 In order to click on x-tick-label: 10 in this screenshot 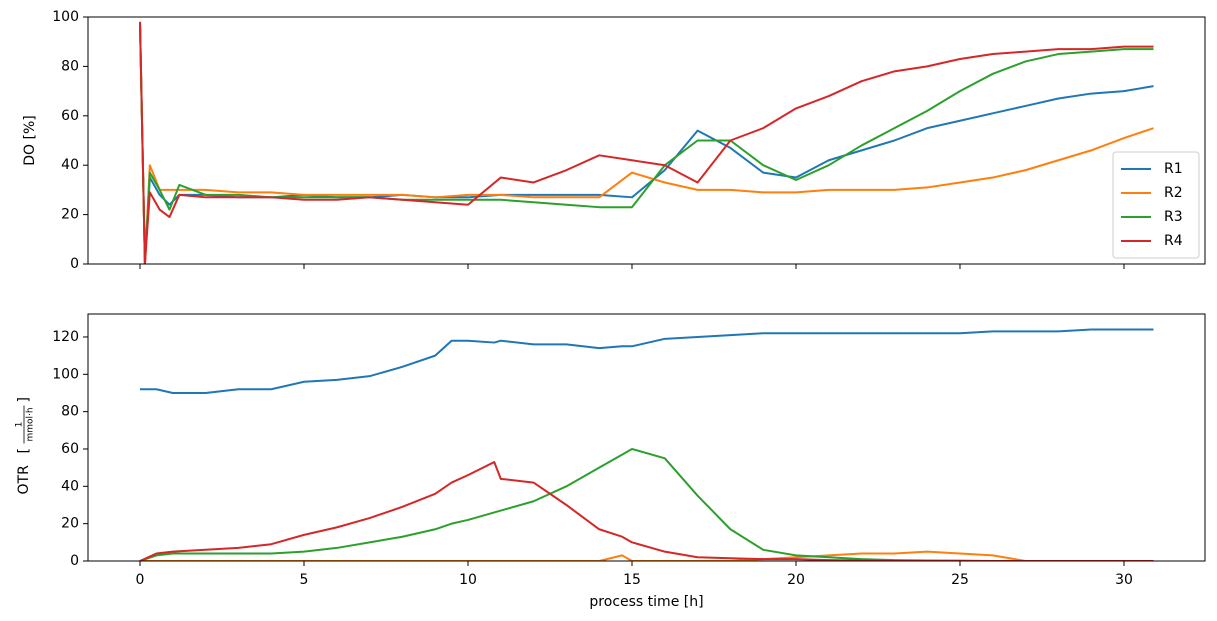, I will do `click(468, 580)`.